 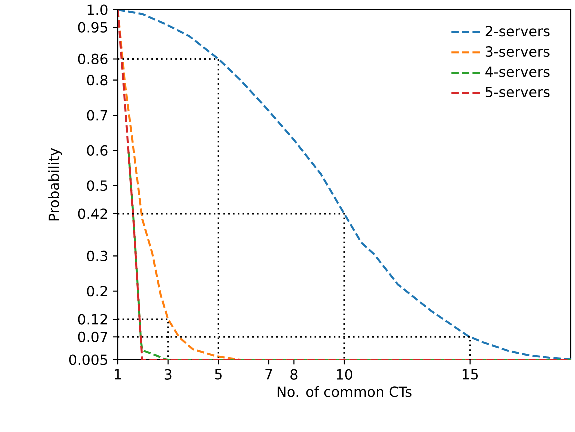 What do you see at coordinates (93, 59) in the screenshot?
I see `y-tick-label: 0.86` at bounding box center [93, 59].